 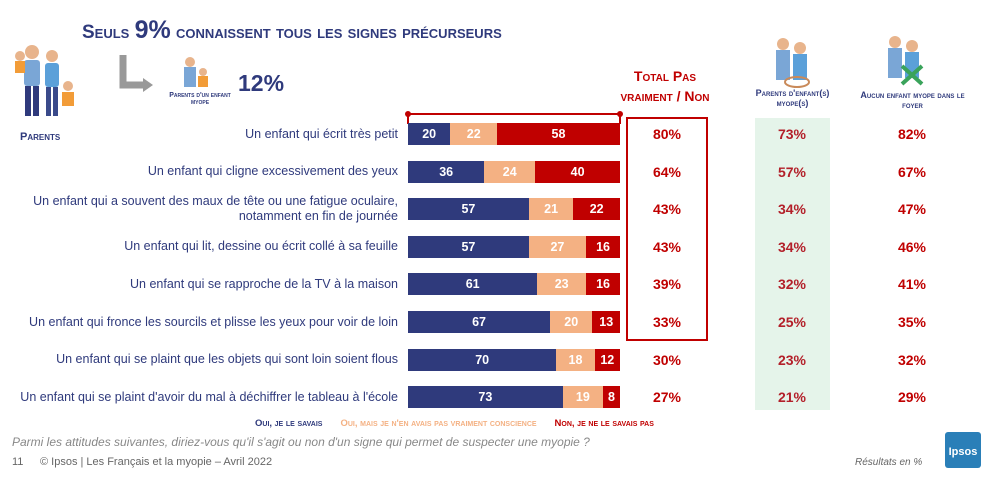 What do you see at coordinates (912, 322) in the screenshot?
I see `subgroup-value: 35%` at bounding box center [912, 322].